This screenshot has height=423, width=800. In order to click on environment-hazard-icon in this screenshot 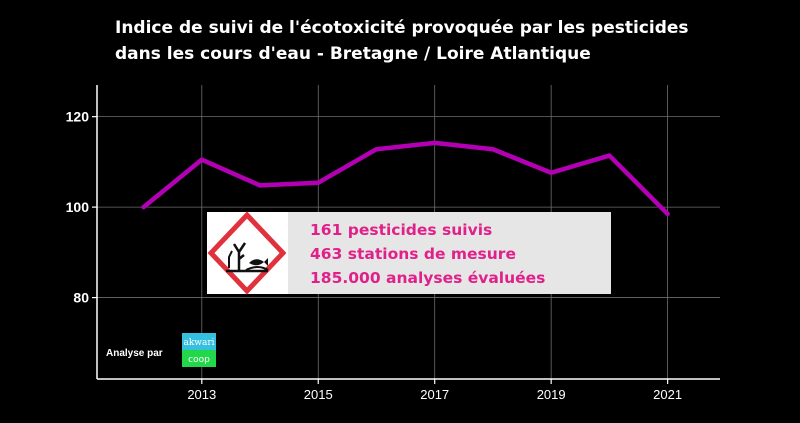, I will do `click(247, 253)`.